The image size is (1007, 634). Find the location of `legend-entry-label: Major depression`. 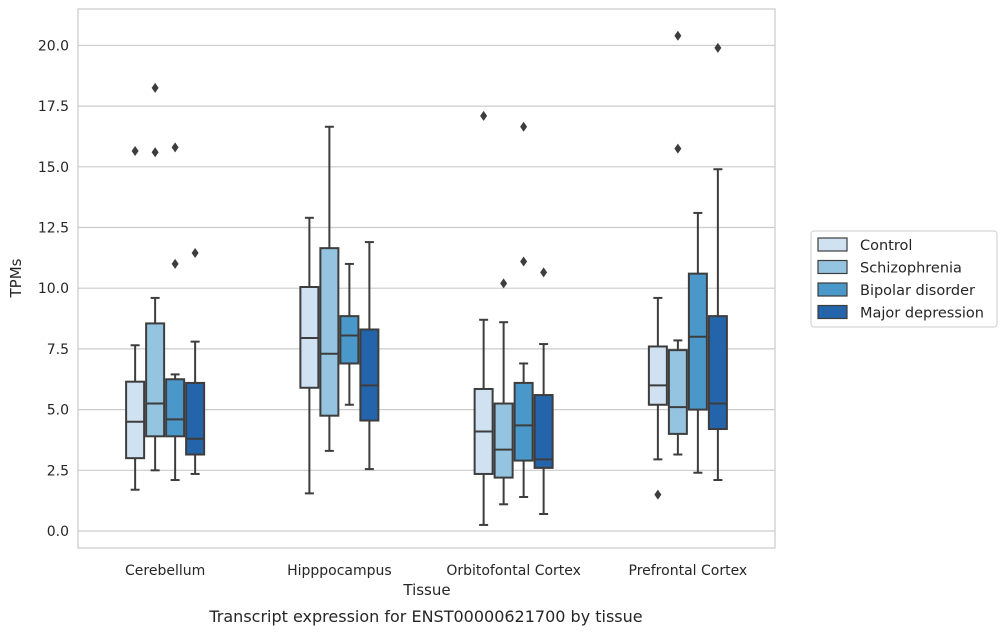

legend-entry-label: Major depression is located at coordinates (922, 314).